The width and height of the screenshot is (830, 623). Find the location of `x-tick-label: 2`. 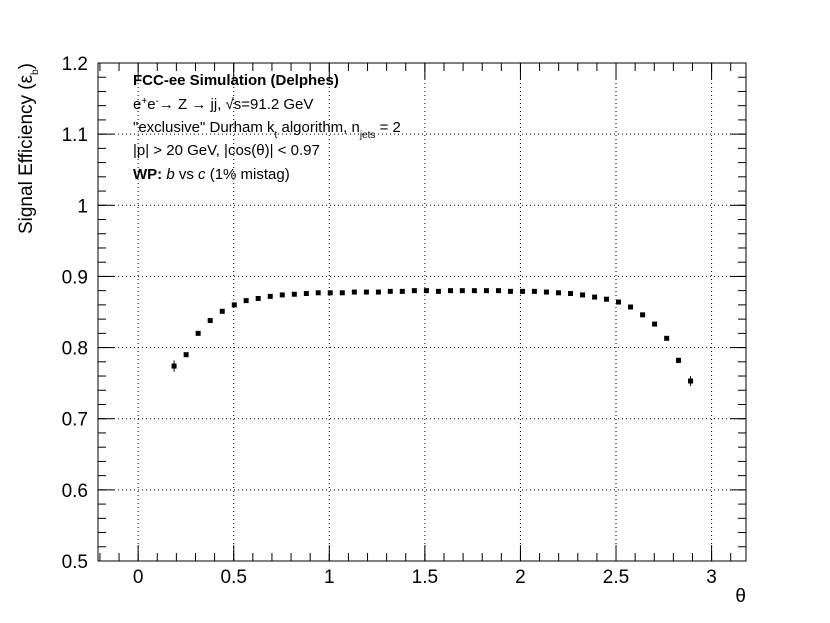

x-tick-label: 2 is located at coordinates (520, 577).